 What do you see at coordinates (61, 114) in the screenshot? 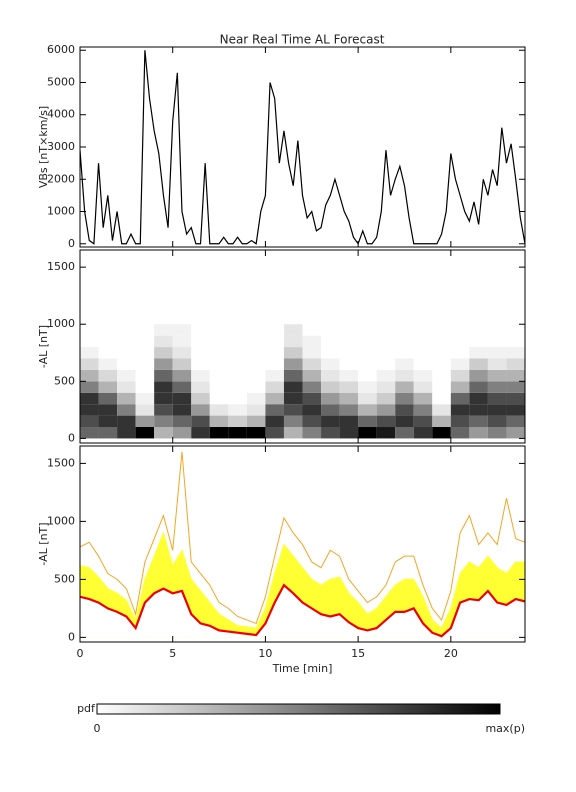
I see `y-tick-label: 4000` at bounding box center [61, 114].